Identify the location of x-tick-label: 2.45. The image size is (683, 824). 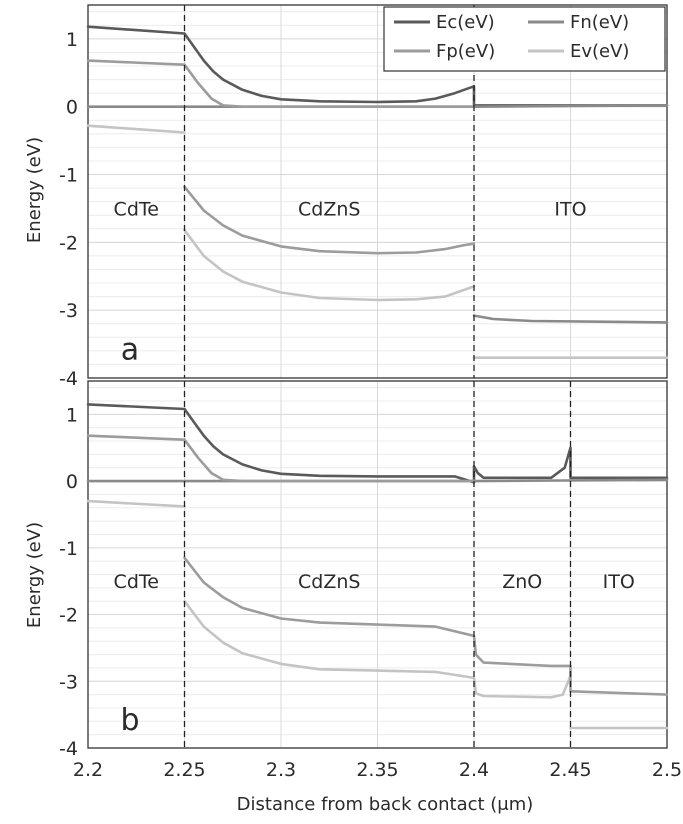
(570, 770).